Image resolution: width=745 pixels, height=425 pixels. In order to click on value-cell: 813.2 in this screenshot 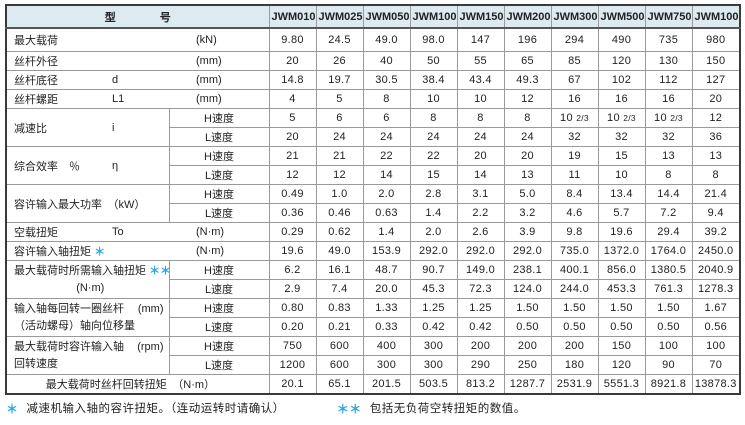, I will do `click(480, 384)`.